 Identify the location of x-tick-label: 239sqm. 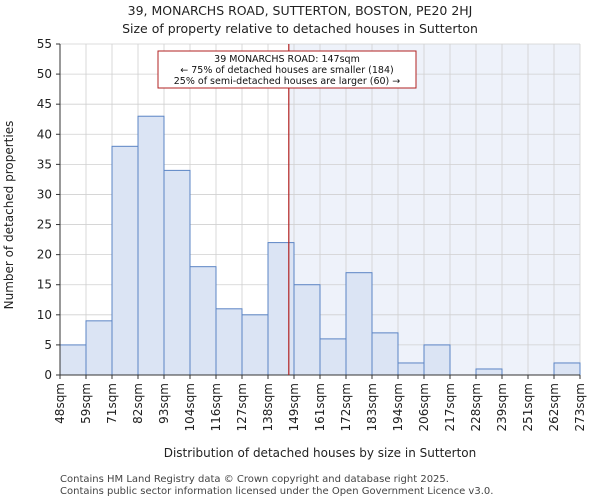
(502, 407).